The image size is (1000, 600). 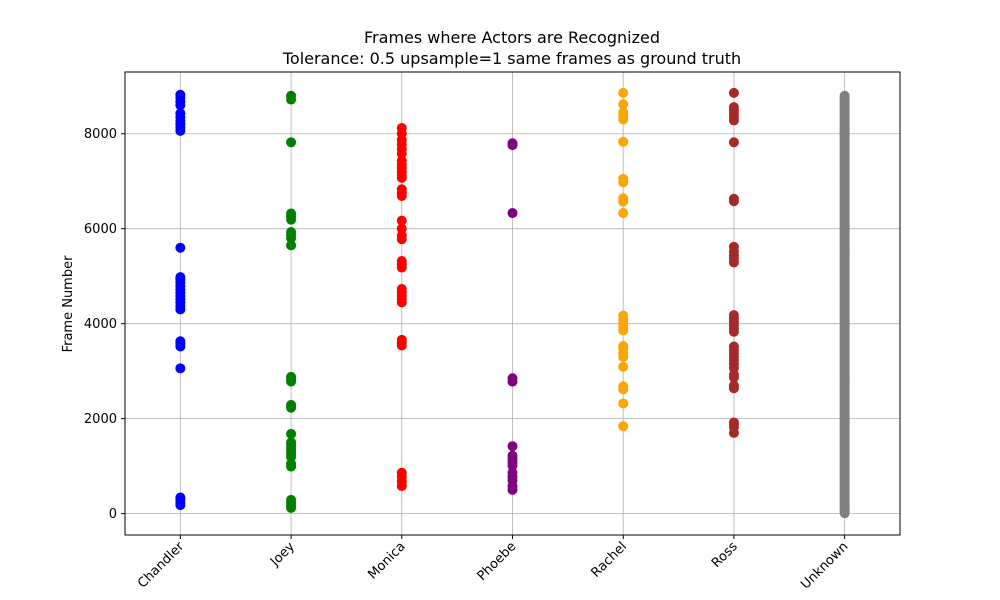 I want to click on x-tick-label: Rachel, so click(x=610, y=560).